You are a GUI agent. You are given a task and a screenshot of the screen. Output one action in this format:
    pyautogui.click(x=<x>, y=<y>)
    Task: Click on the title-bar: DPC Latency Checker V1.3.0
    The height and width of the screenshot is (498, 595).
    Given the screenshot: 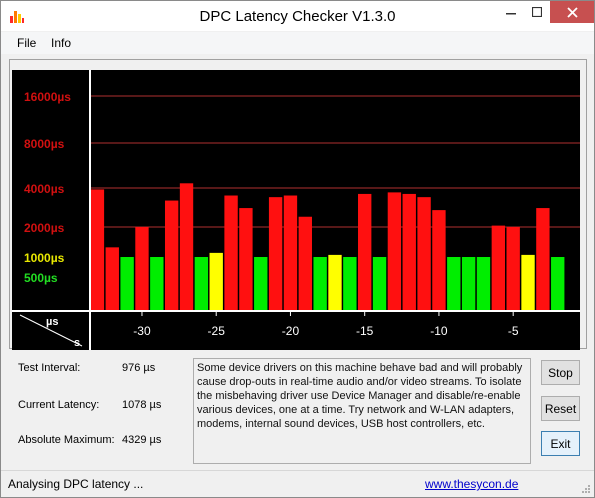 What is the action you would take?
    pyautogui.click(x=297, y=16)
    